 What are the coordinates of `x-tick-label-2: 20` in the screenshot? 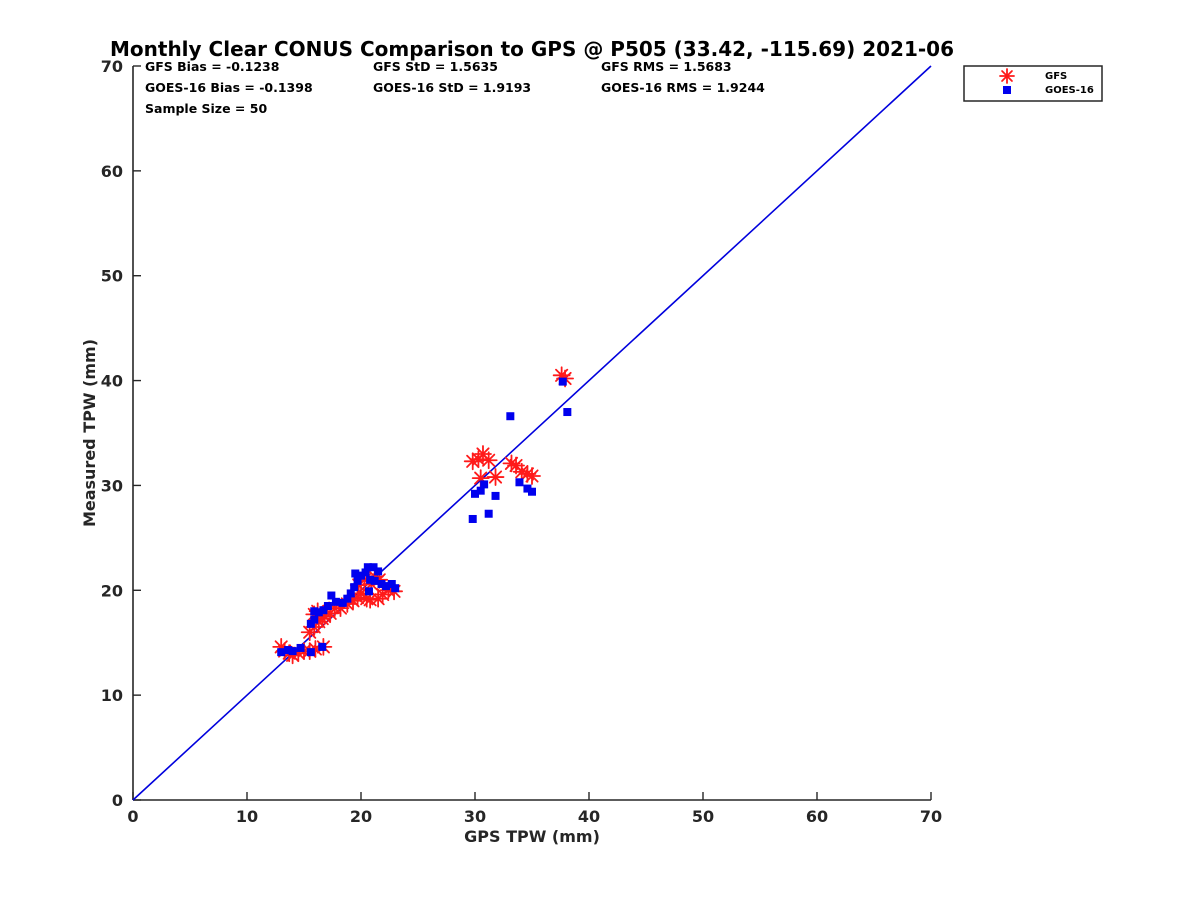 It's located at (361, 816).